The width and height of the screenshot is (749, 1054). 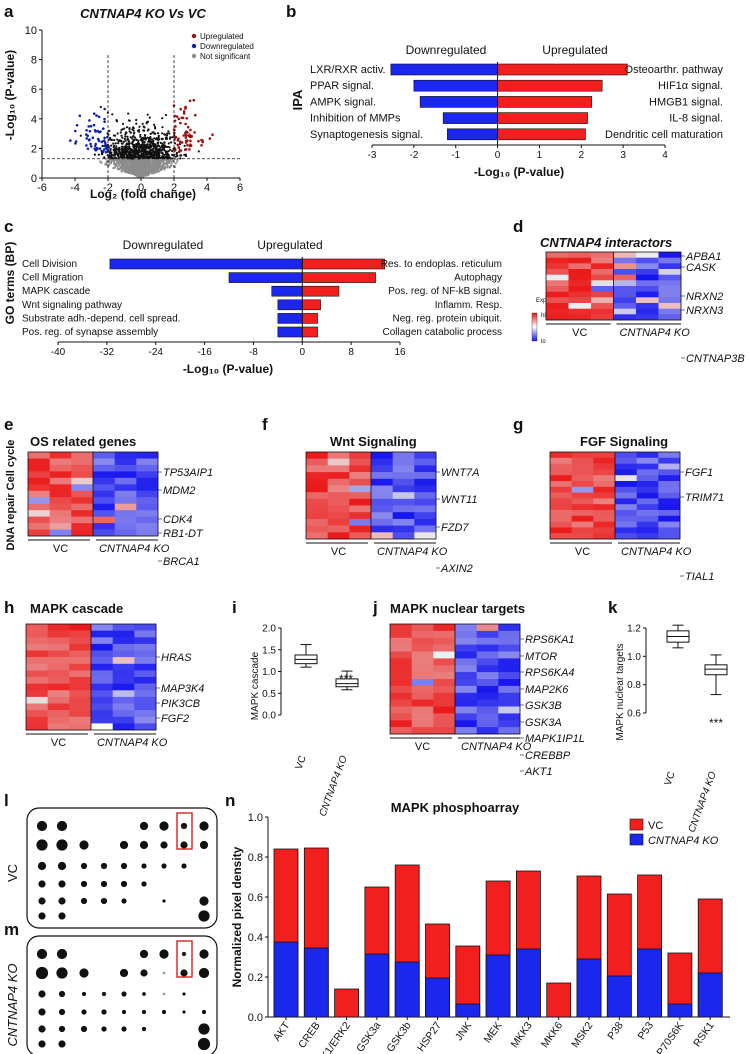 What do you see at coordinates (111, 868) in the screenshot?
I see `blot-vc: VC` at bounding box center [111, 868].